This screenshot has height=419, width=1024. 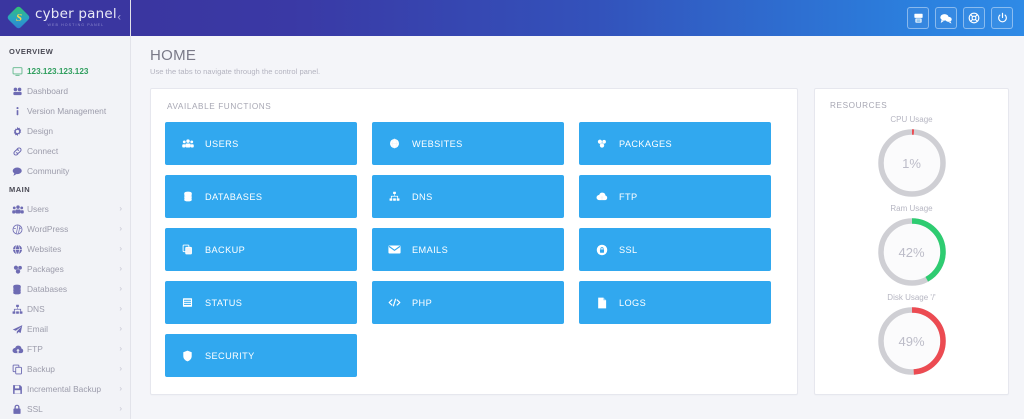 What do you see at coordinates (47, 289) in the screenshot?
I see `sidebar-item-label: Databases` at bounding box center [47, 289].